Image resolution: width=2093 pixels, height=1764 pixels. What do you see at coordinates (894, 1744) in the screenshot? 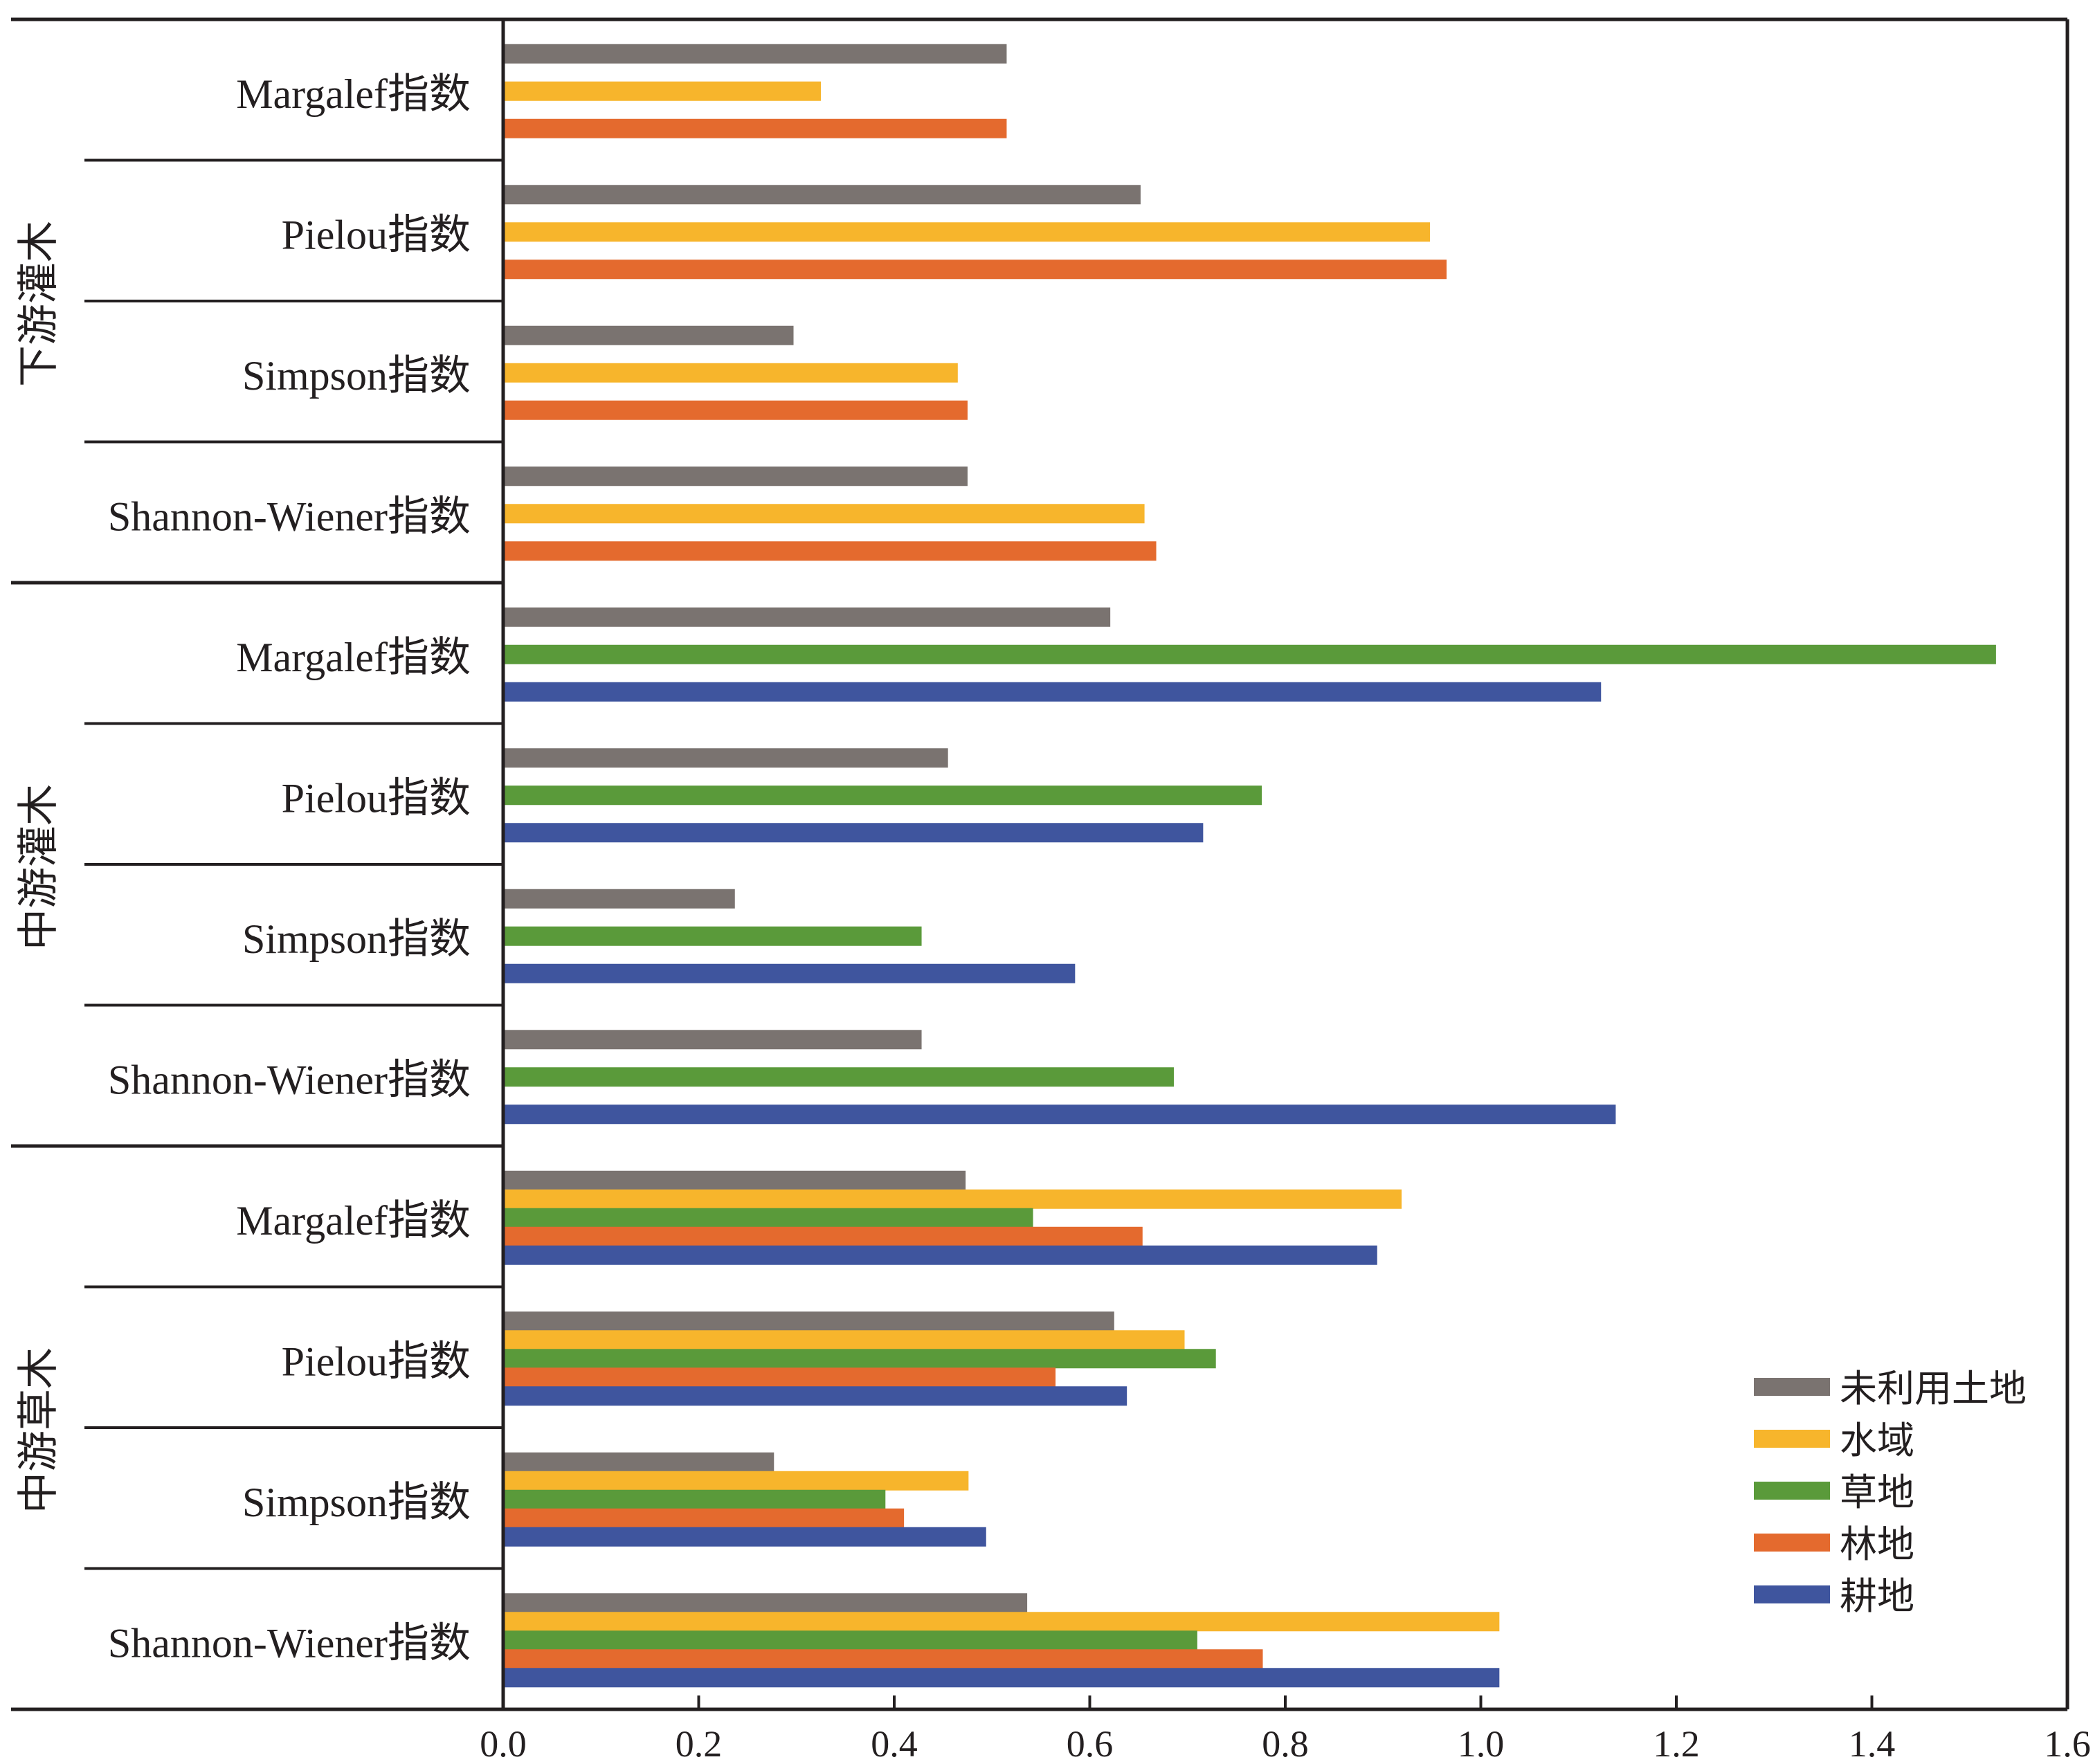
I see `x-tick-label: 0.4` at bounding box center [894, 1744].